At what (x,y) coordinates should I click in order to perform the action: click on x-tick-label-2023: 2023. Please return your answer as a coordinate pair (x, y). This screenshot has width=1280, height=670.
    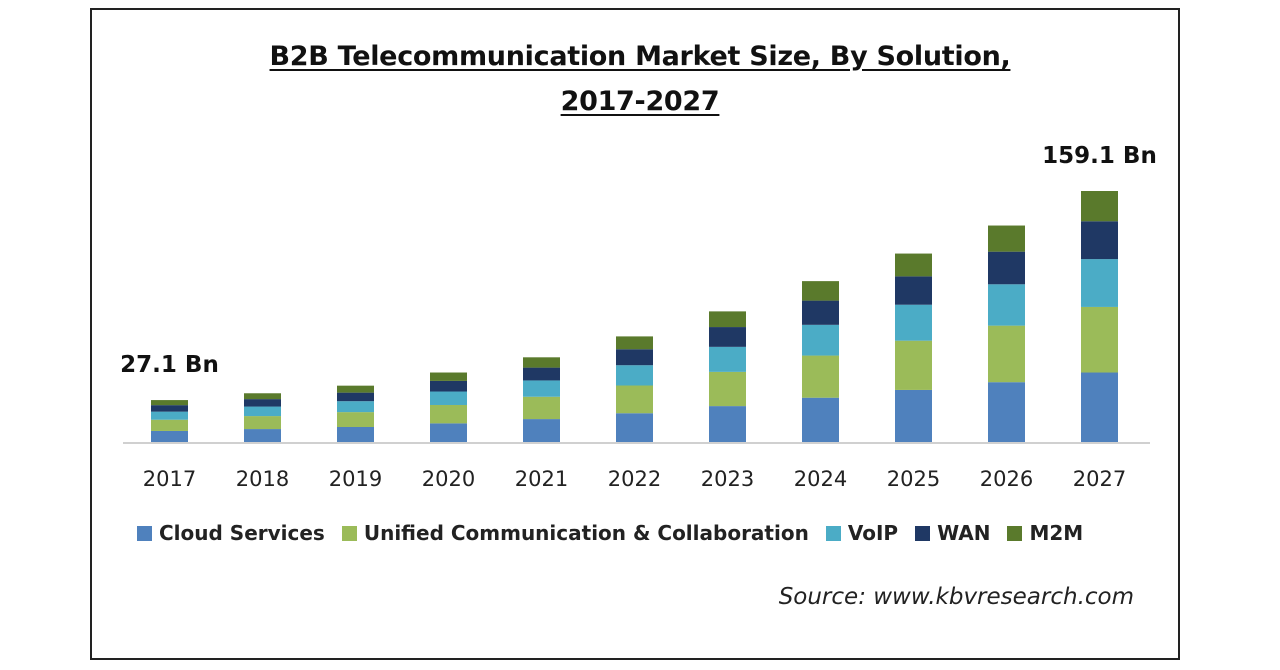
    Looking at the image, I should click on (727, 479).